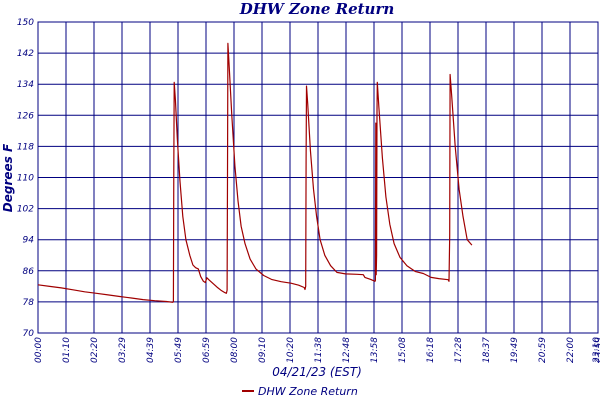 The image size is (600, 400). Describe the element at coordinates (235, 350) in the screenshot. I see `x-tick-label: 08:00` at that location.